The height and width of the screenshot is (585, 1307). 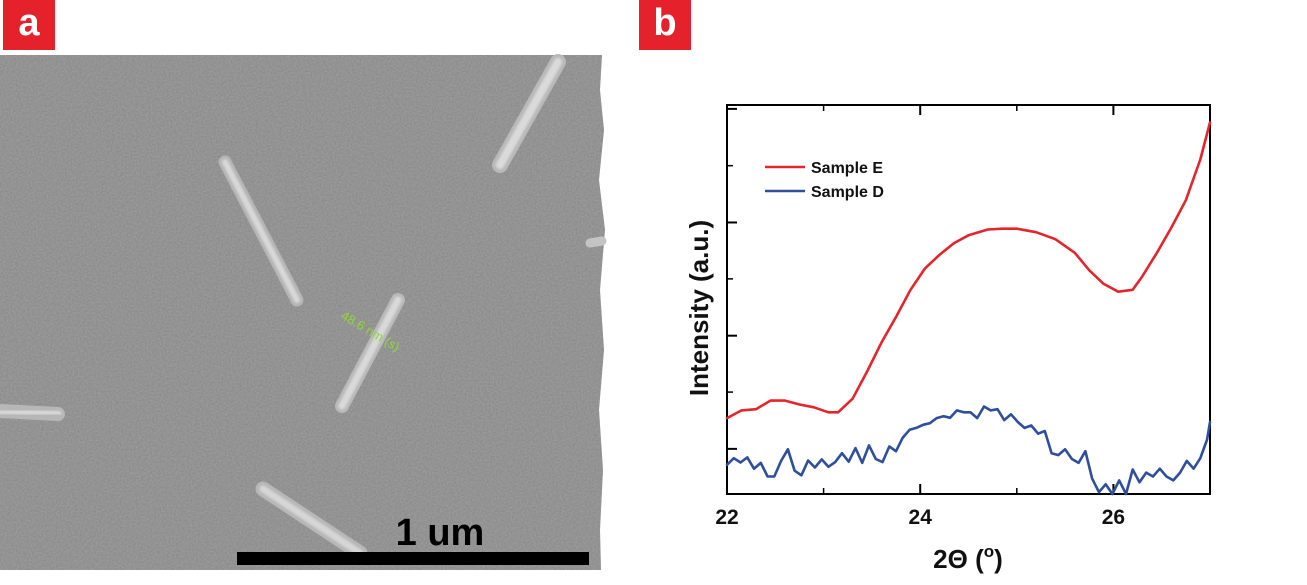 I want to click on legend: Sample E Sample D, so click(x=824, y=180).